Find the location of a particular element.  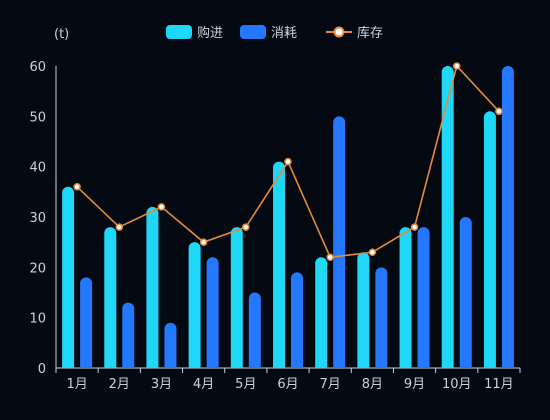

x-tick-label: 10月 is located at coordinates (457, 384).